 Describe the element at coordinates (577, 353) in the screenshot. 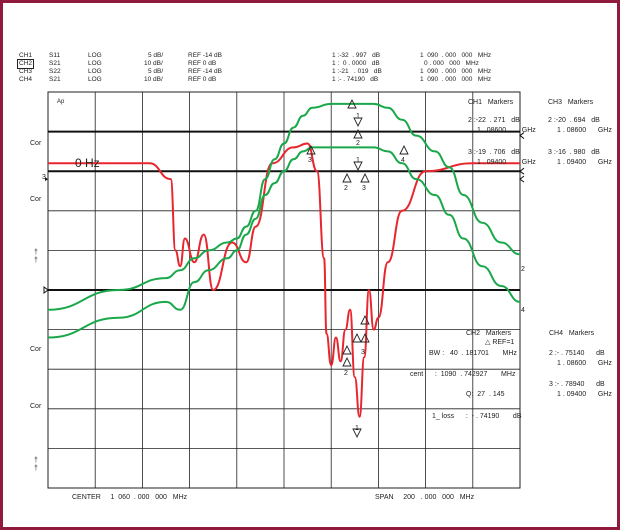

I see `ch4-marker2-value: 2 :- . 75140 dB` at that location.